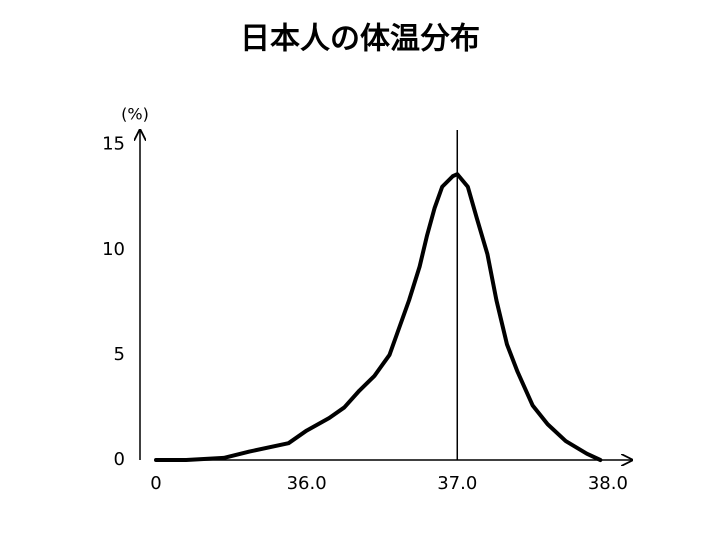  Describe the element at coordinates (307, 483) in the screenshot. I see `x-tick-label: 36.0` at that location.